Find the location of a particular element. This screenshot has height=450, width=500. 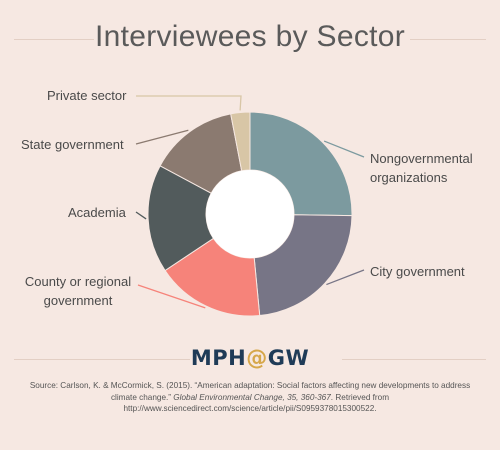

label-county-line1: County or regional is located at coordinates (78, 281).